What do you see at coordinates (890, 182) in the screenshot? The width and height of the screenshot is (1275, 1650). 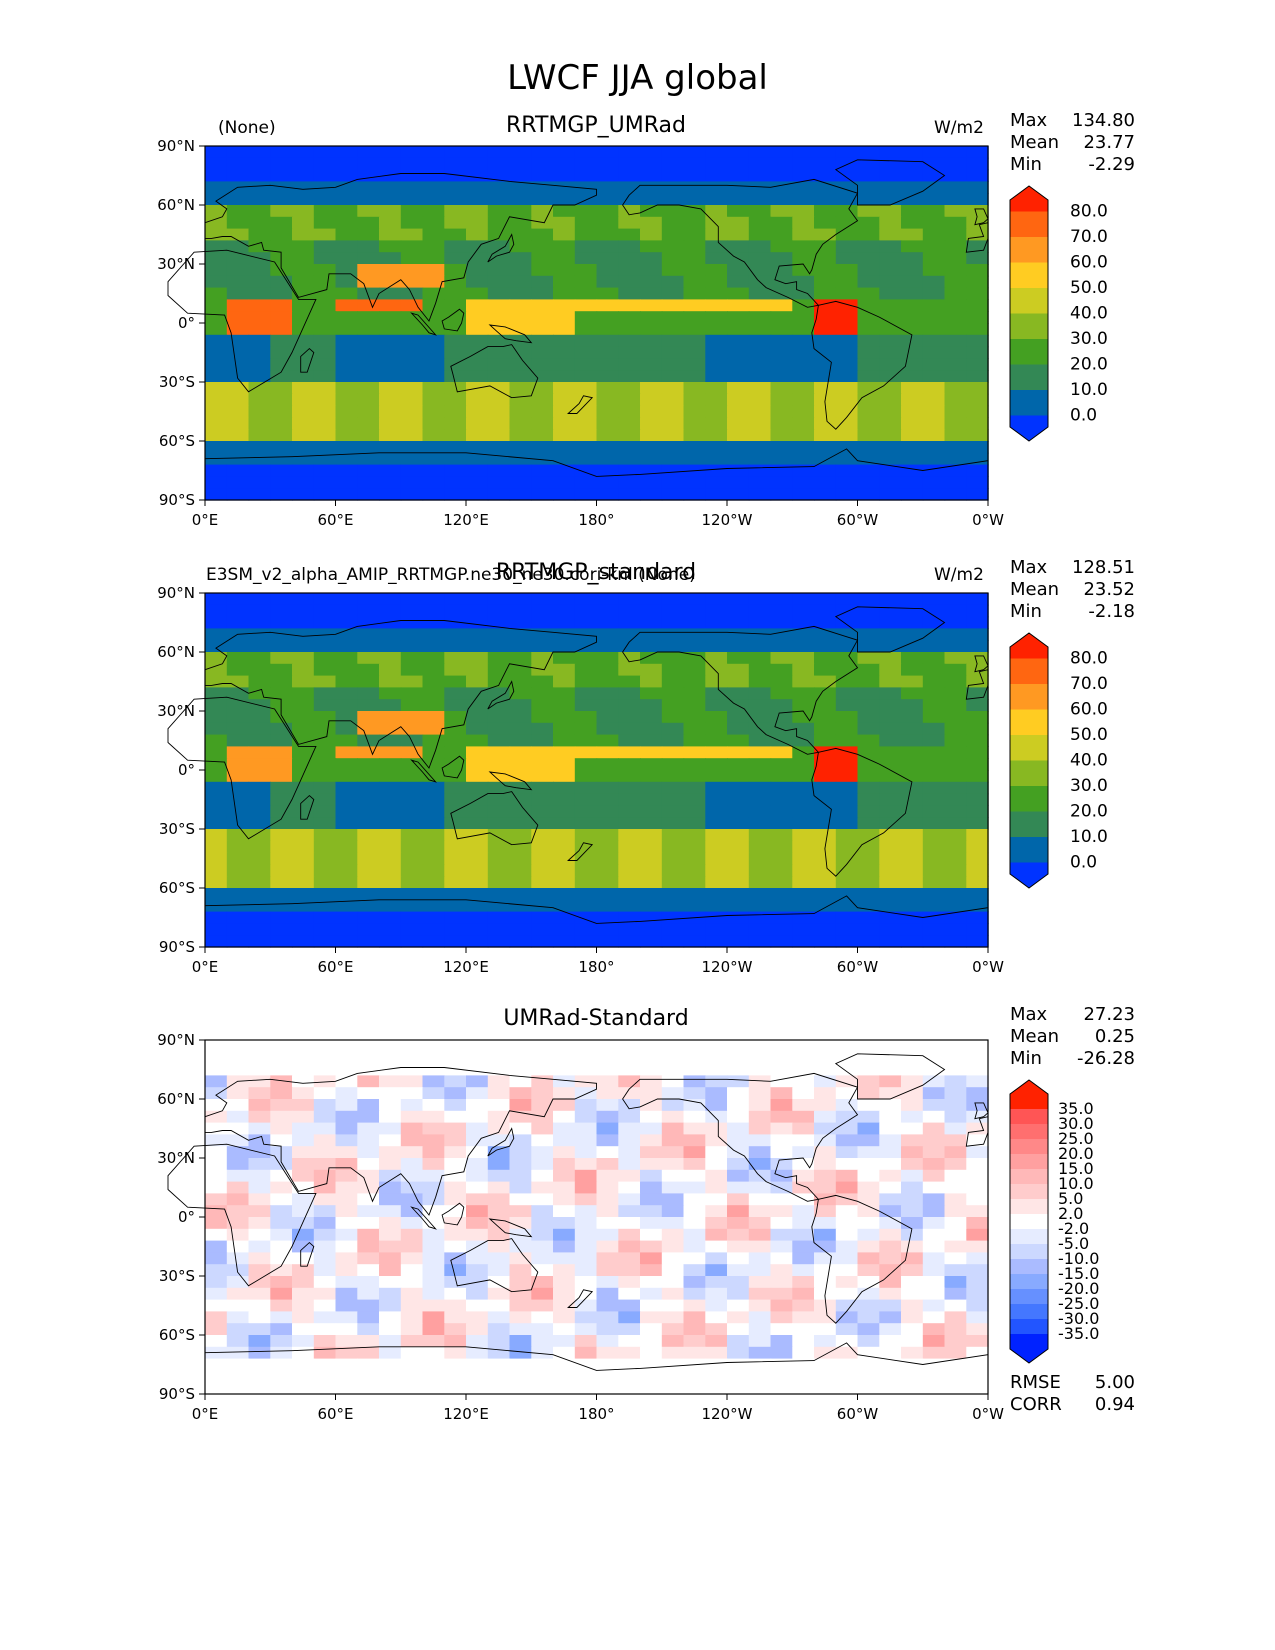 I see `coastline` at bounding box center [890, 182].